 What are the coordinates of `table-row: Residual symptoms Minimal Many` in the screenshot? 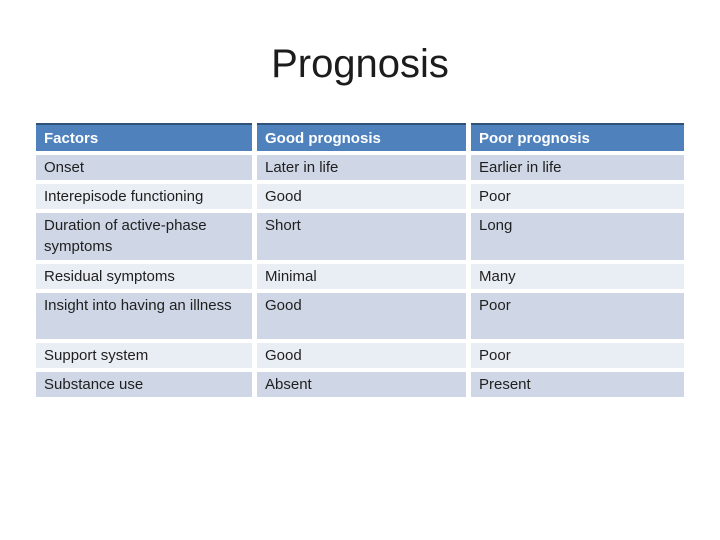 It's located at (360, 276).